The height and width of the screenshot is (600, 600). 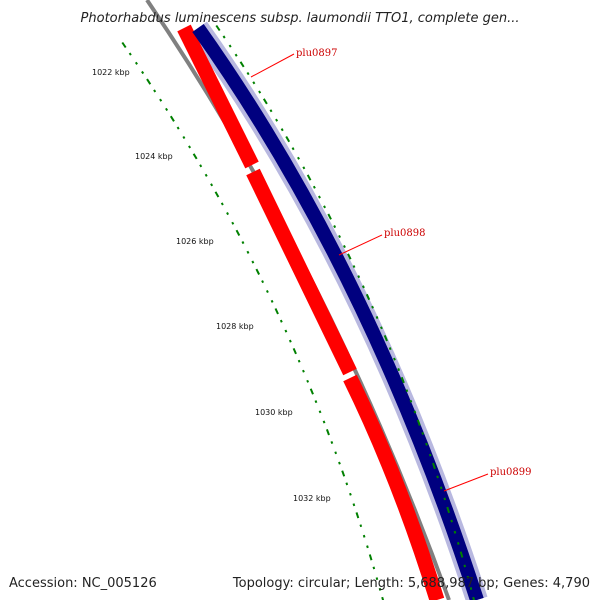 I want to click on callout-line, so click(x=466, y=482).